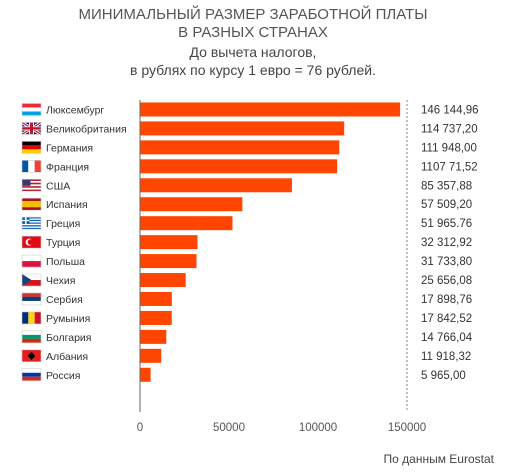  Describe the element at coordinates (67, 205) in the screenshot. I see `category-label: Испания` at that location.